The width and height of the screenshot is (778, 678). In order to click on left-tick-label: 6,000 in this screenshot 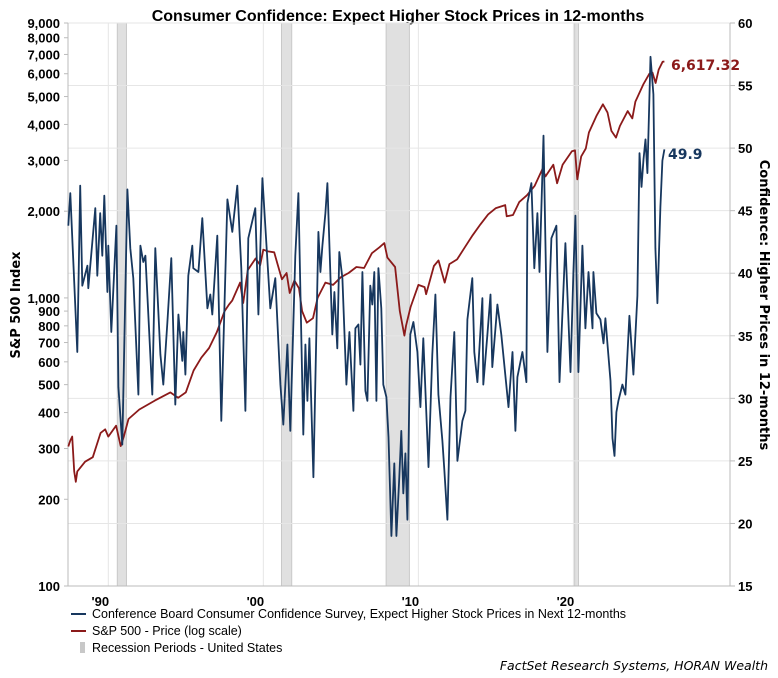, I will do `click(43, 74)`.